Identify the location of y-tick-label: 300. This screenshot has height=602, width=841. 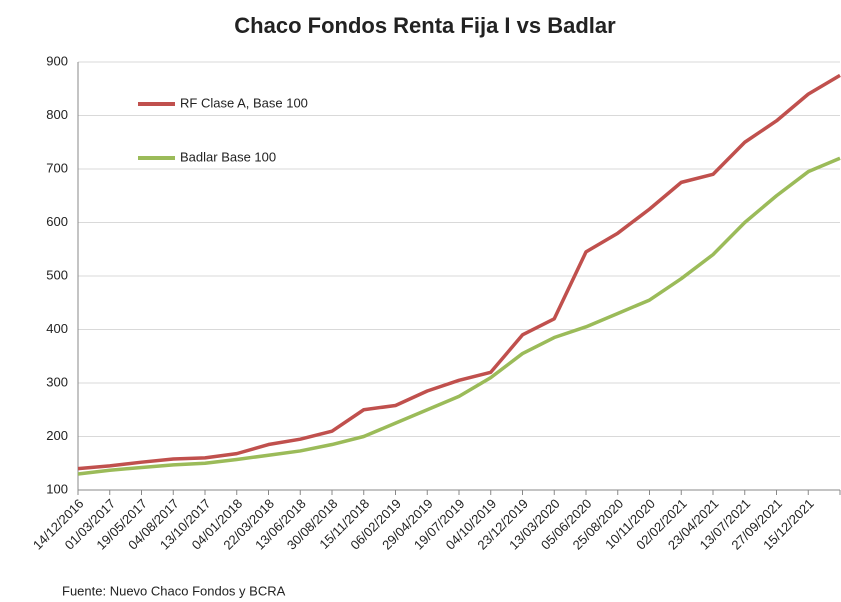
(57, 381).